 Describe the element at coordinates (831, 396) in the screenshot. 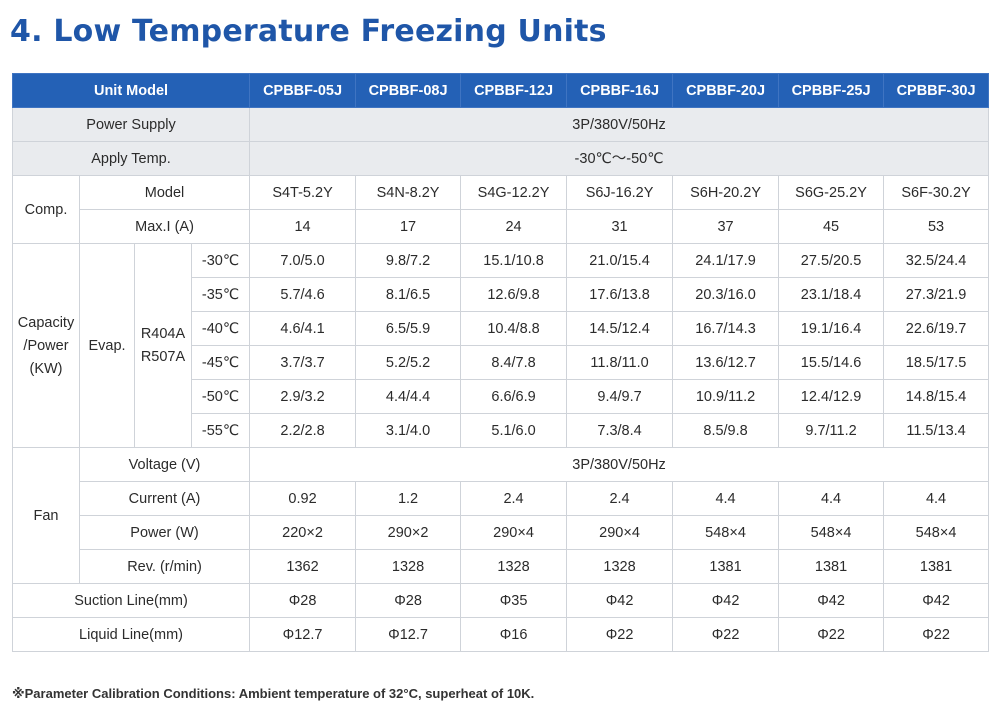

I see `table-cell: 12.4/12.9` at that location.